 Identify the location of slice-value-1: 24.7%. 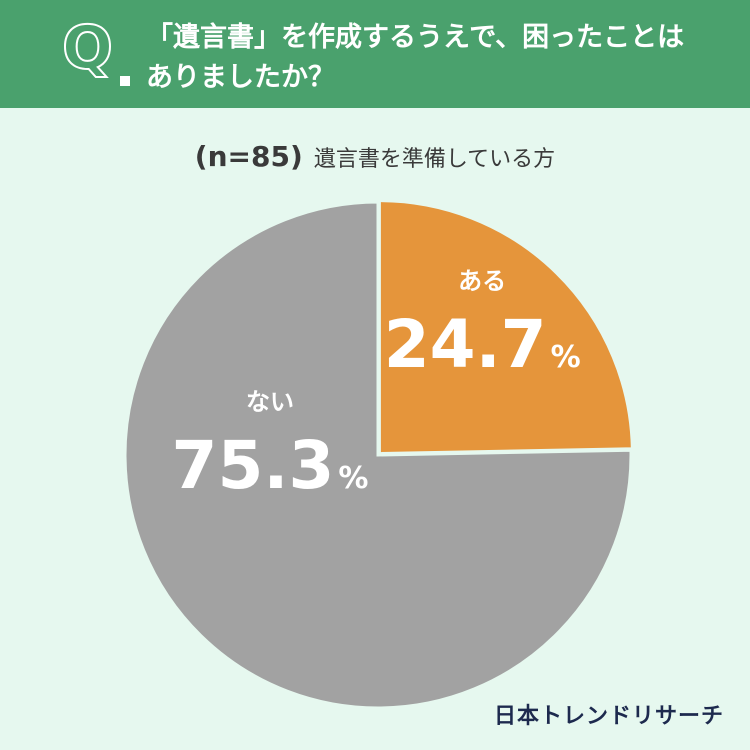
(482, 344).